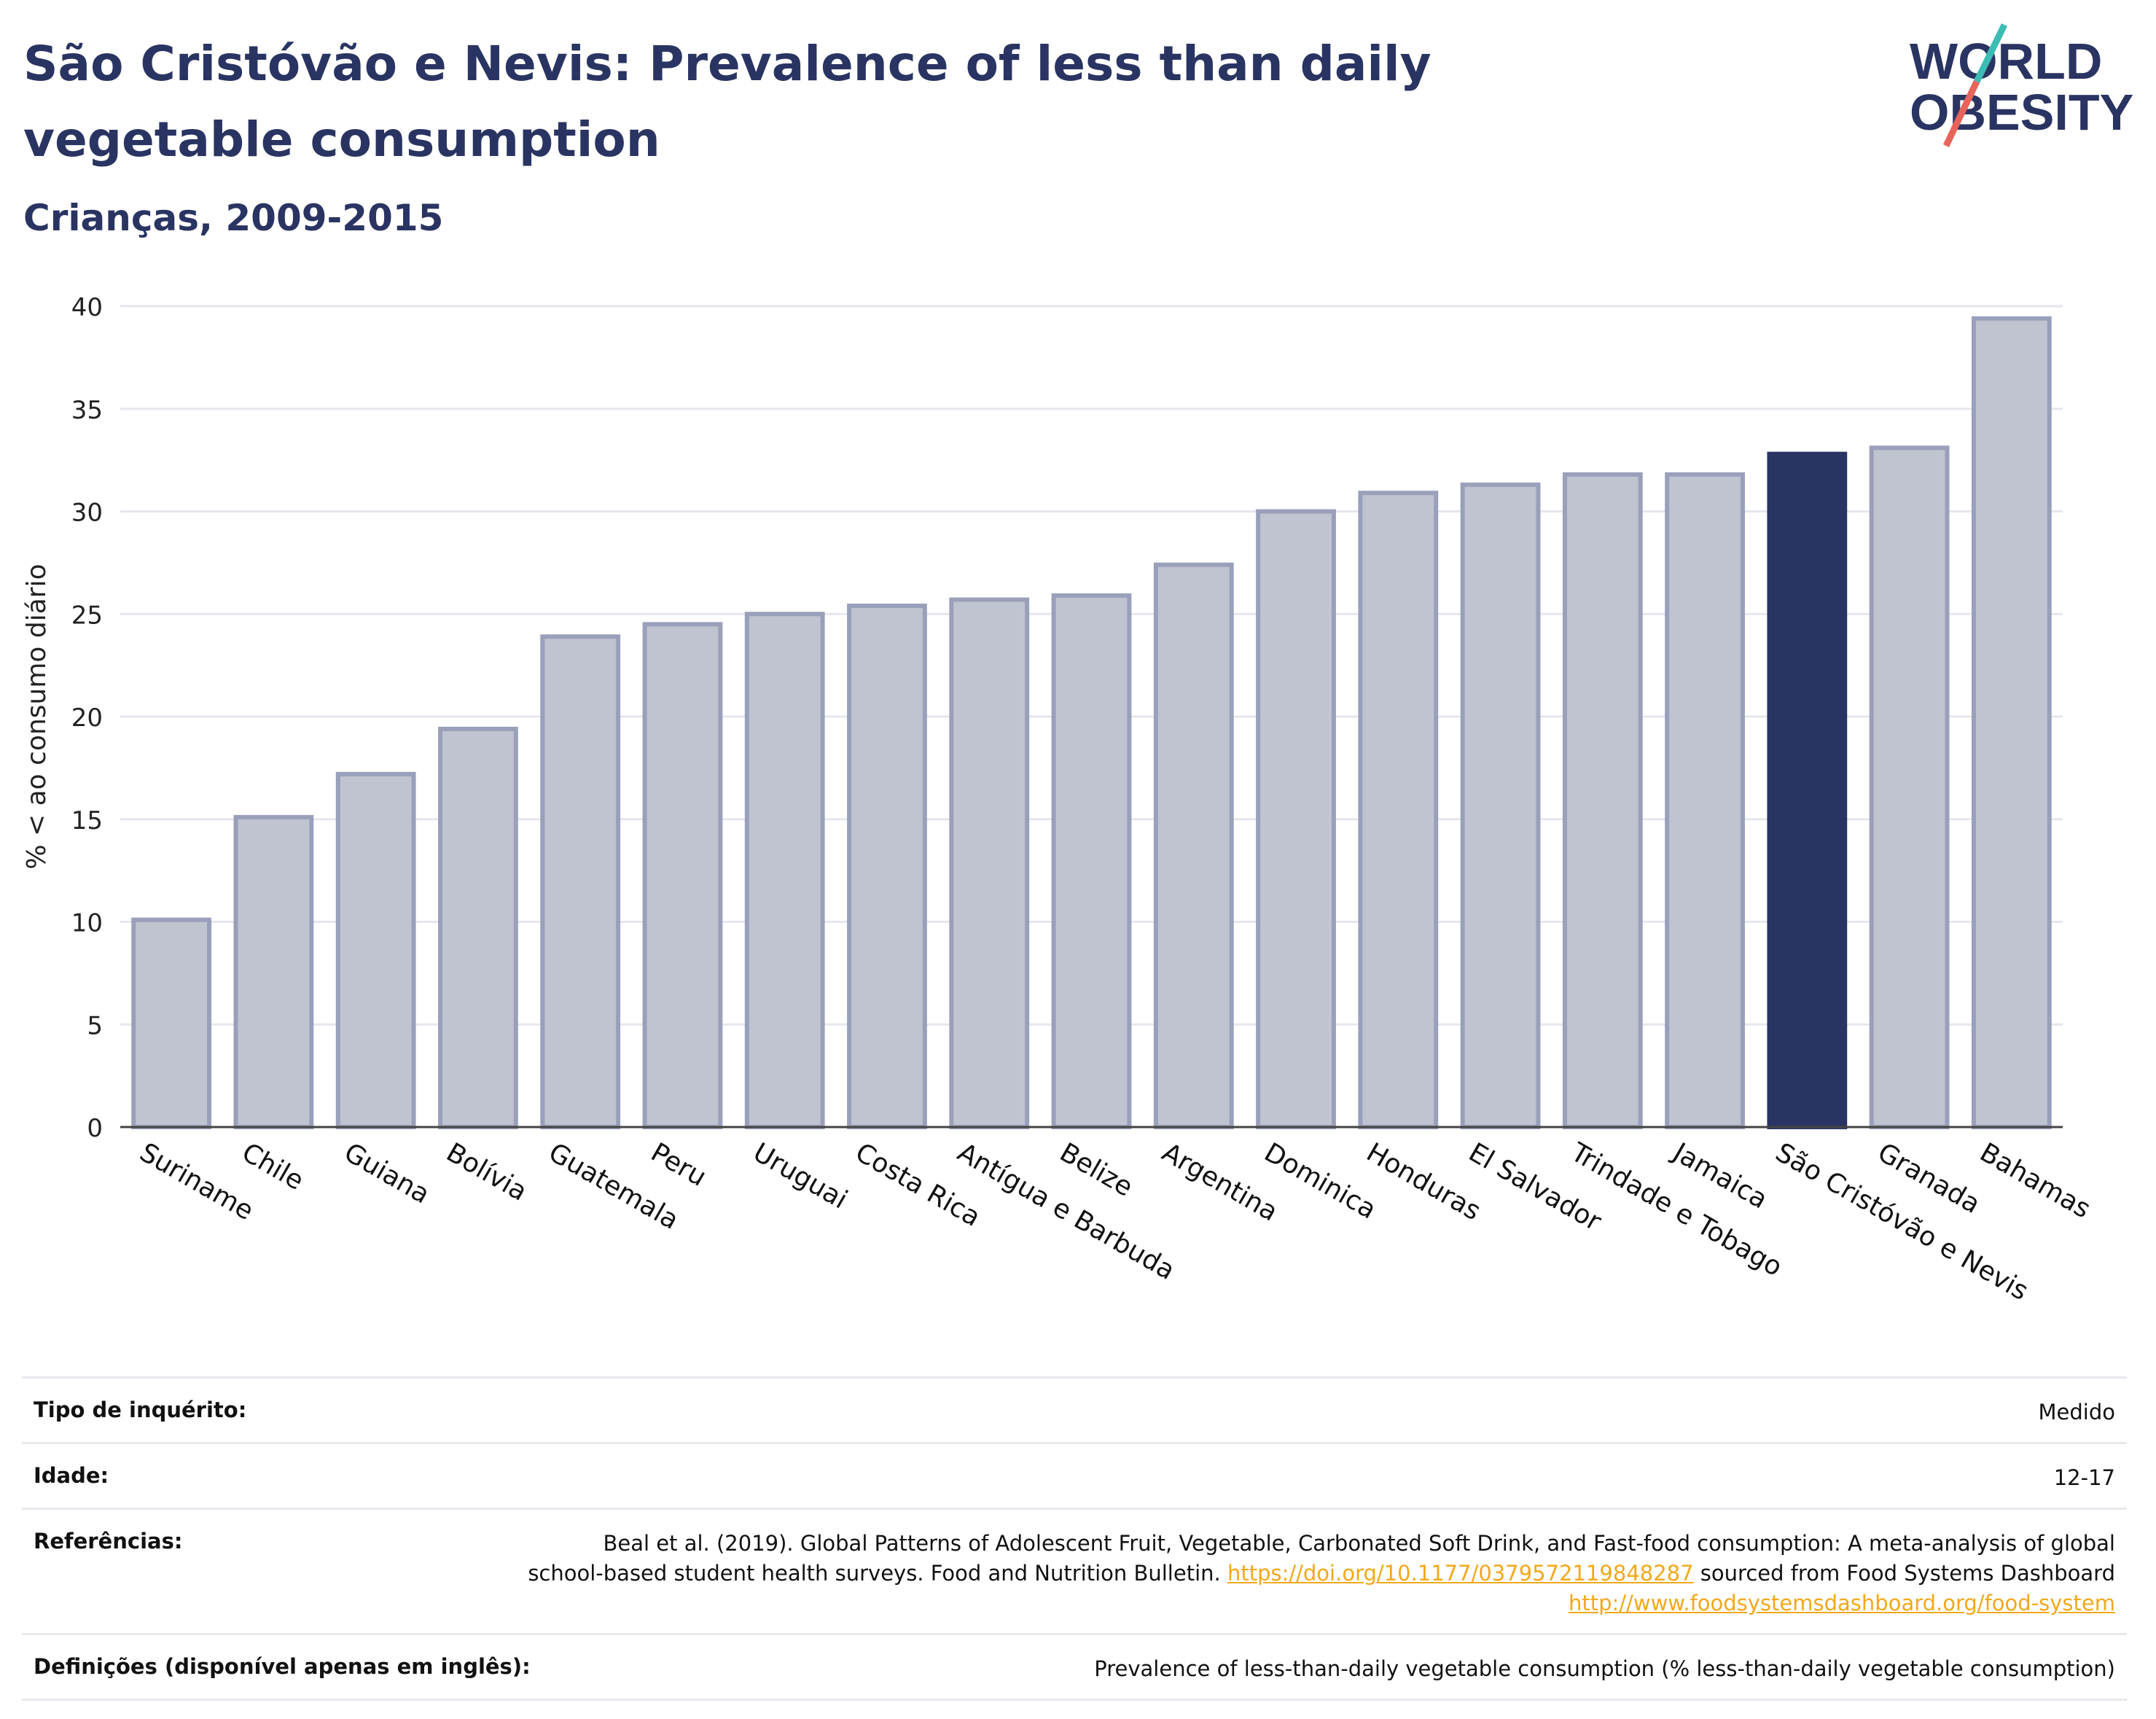 The height and width of the screenshot is (1719, 2156). What do you see at coordinates (2006, 62) in the screenshot?
I see `logo-line1: WORLD` at bounding box center [2006, 62].